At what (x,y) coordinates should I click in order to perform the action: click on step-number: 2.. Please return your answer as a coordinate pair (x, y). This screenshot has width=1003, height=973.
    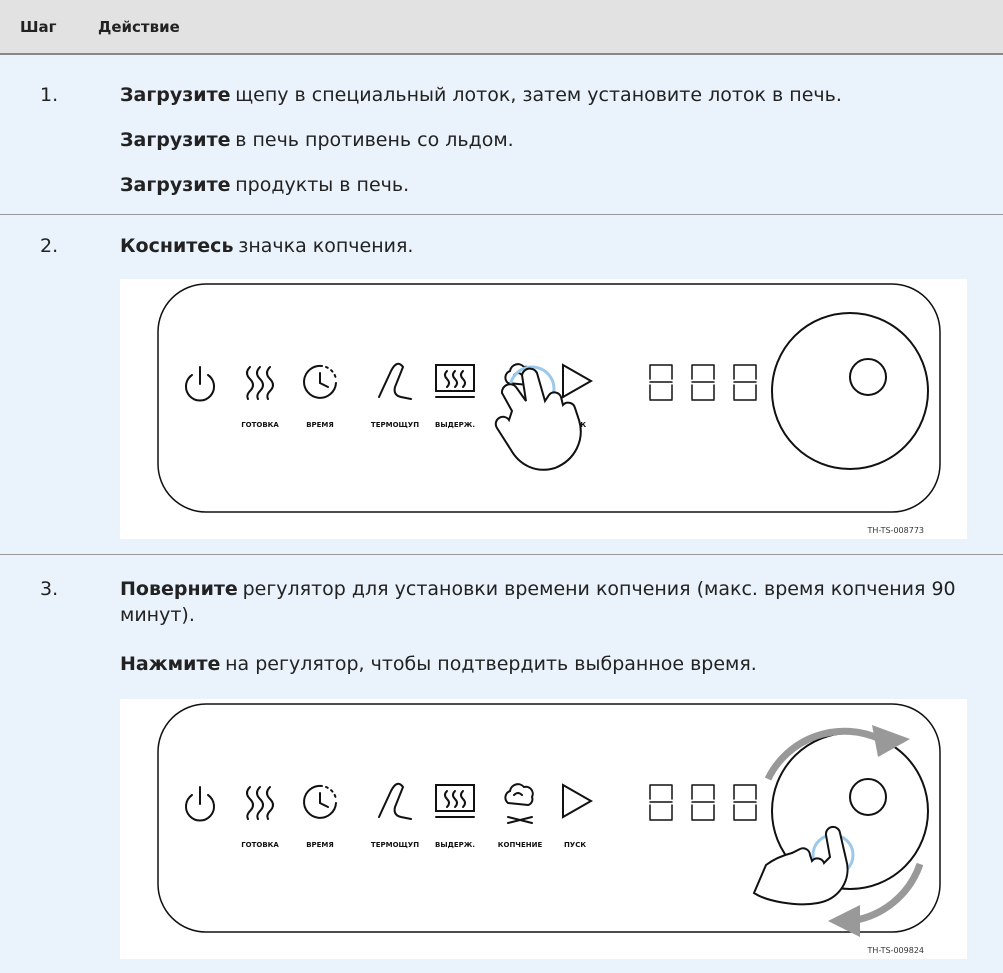
    Looking at the image, I should click on (49, 246).